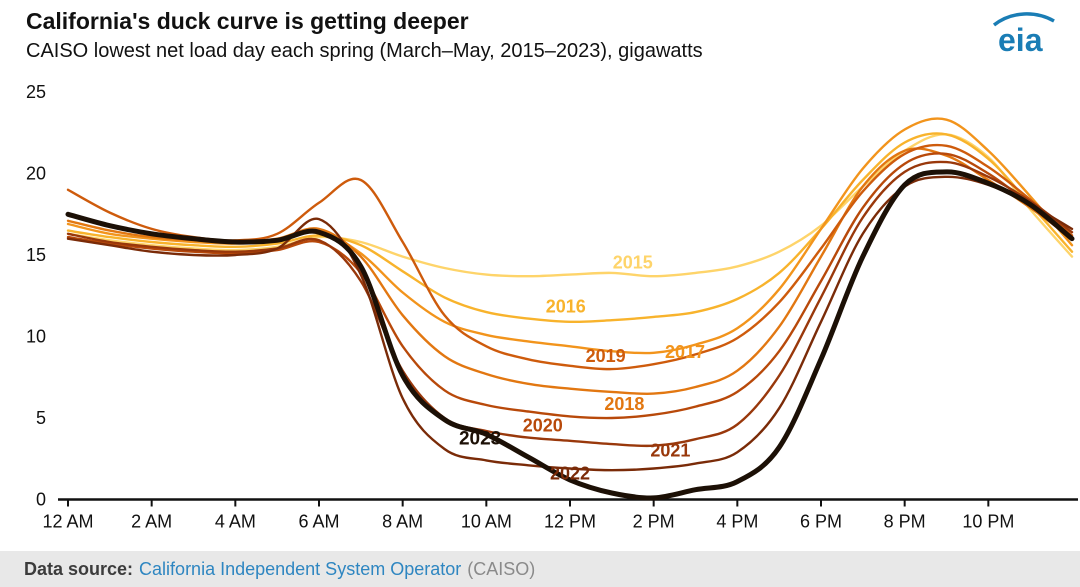  Describe the element at coordinates (821, 522) in the screenshot. I see `x-tick-label: 6 PM` at that location.